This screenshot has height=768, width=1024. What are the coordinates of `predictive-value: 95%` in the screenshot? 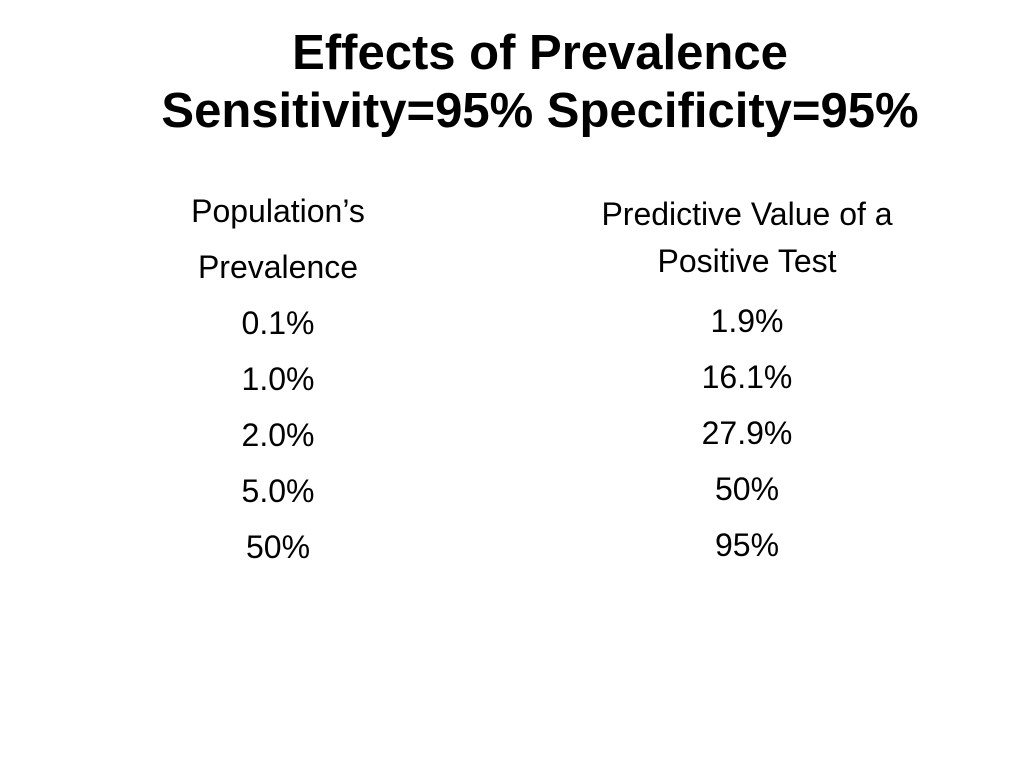 It's located at (747, 545).